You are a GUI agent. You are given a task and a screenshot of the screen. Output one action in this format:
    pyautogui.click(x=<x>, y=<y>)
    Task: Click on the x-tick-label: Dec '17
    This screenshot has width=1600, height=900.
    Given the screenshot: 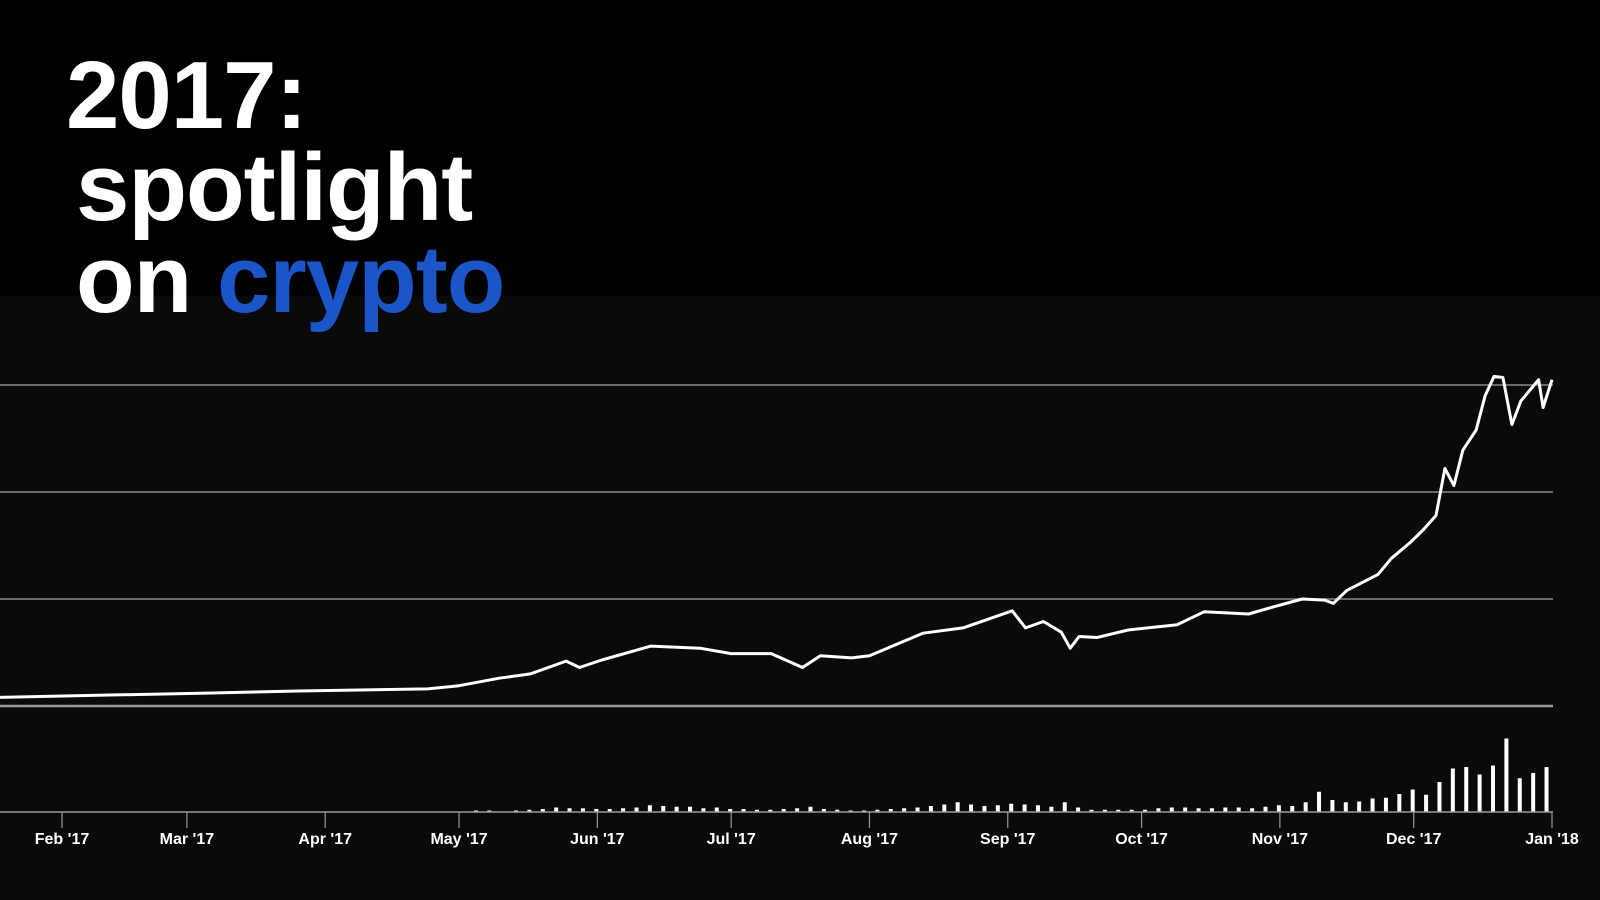 What is the action you would take?
    pyautogui.click(x=1414, y=839)
    